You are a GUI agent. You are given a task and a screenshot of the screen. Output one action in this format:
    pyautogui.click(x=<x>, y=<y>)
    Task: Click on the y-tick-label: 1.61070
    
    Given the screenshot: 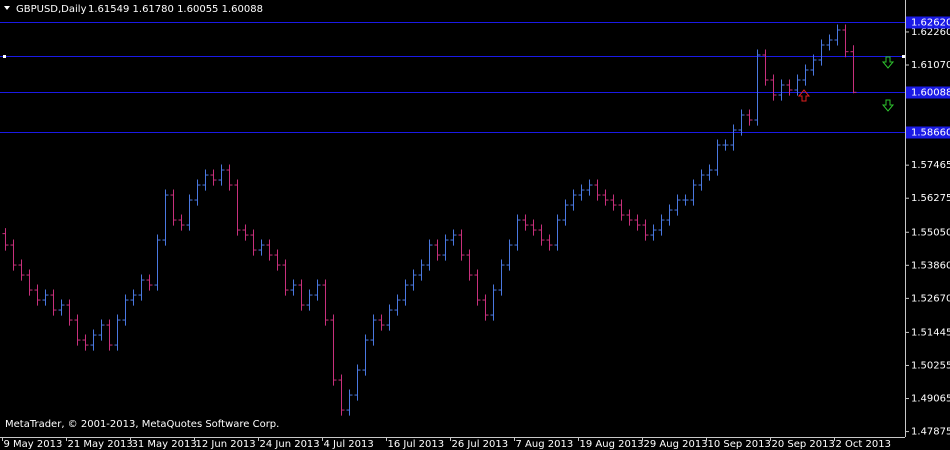 What is the action you would take?
    pyautogui.click(x=930, y=65)
    